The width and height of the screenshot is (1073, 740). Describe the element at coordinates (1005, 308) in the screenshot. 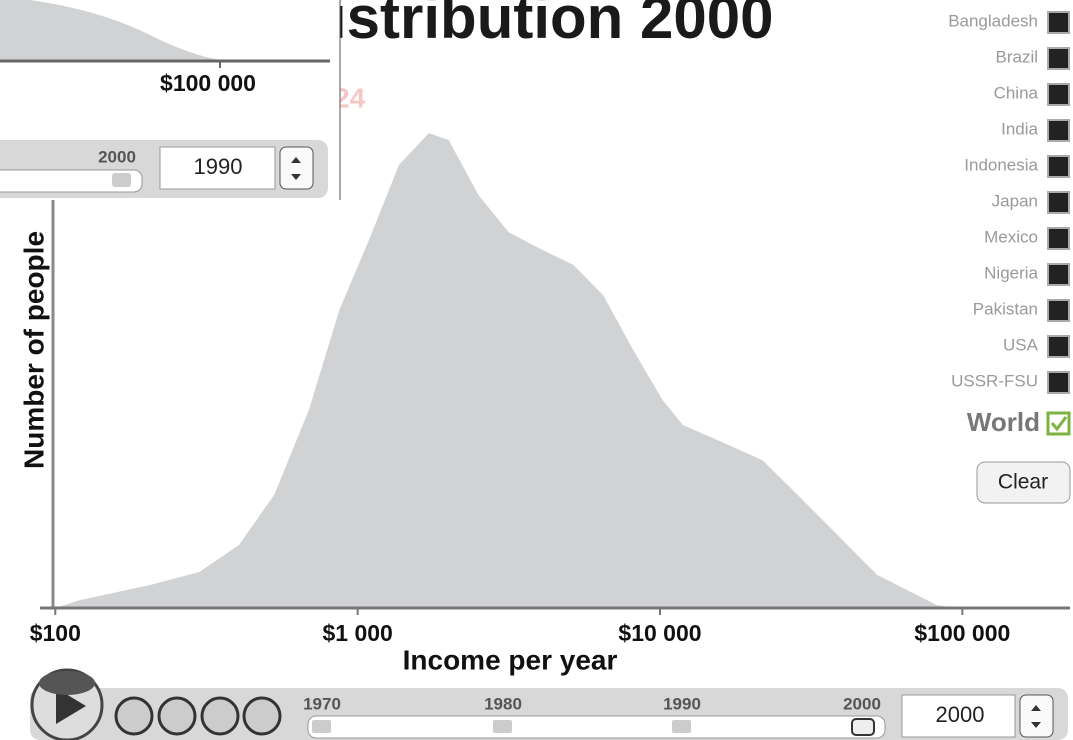

I see `legend-label: Pakistan` at that location.